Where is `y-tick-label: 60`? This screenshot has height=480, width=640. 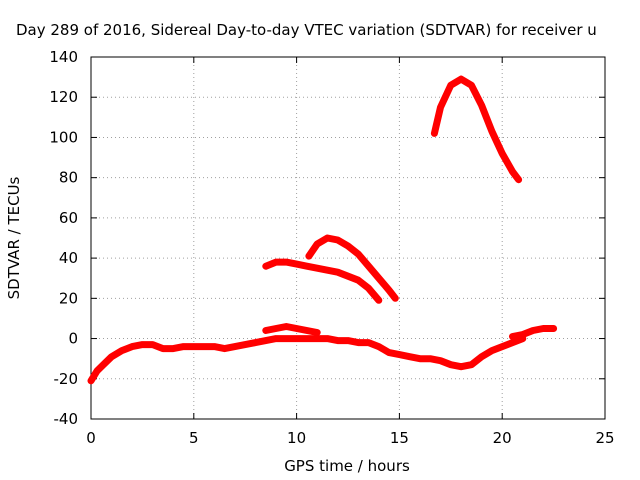 y-tick-label: 60 is located at coordinates (68, 218).